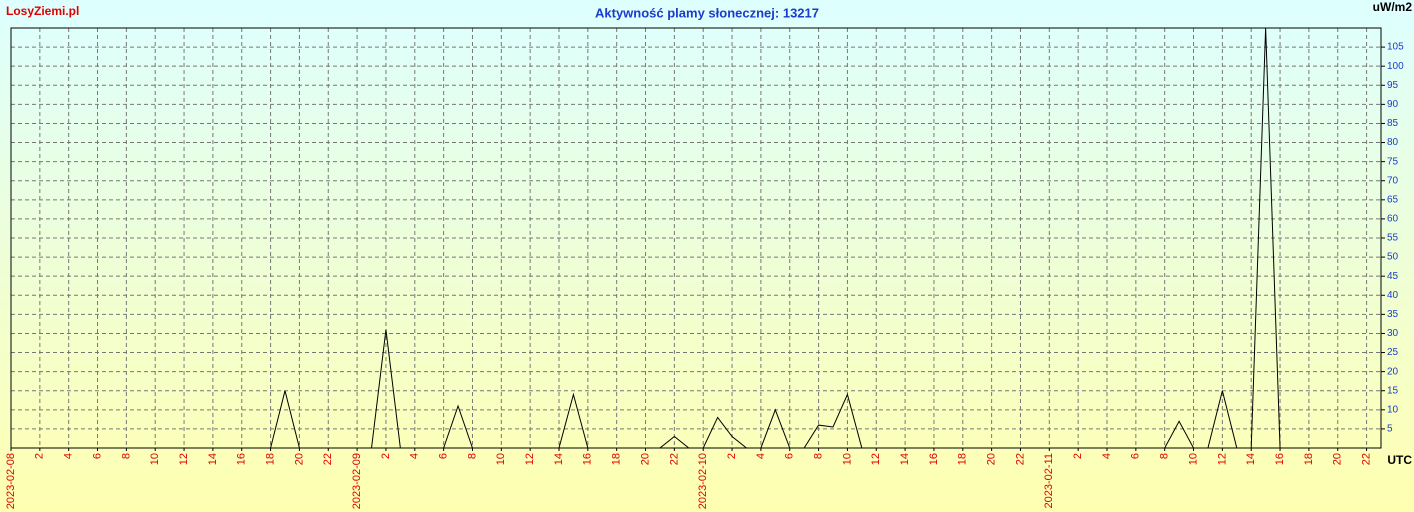  What do you see at coordinates (1049, 480) in the screenshot?
I see `x-tick-label: 2023-02-11` at bounding box center [1049, 480].